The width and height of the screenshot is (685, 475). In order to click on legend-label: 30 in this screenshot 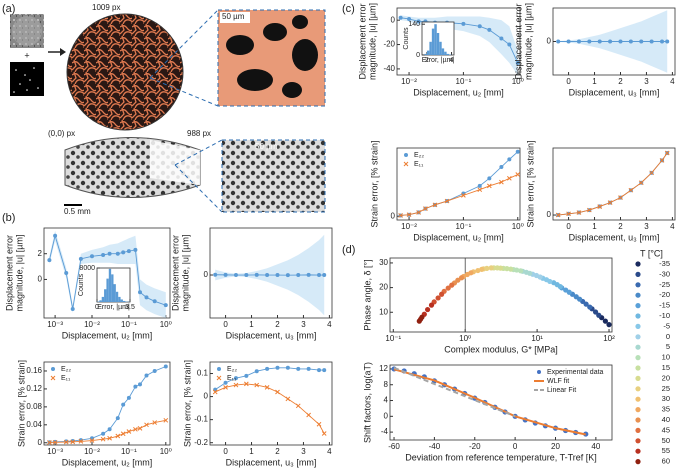, I will do `click(666, 398)`.